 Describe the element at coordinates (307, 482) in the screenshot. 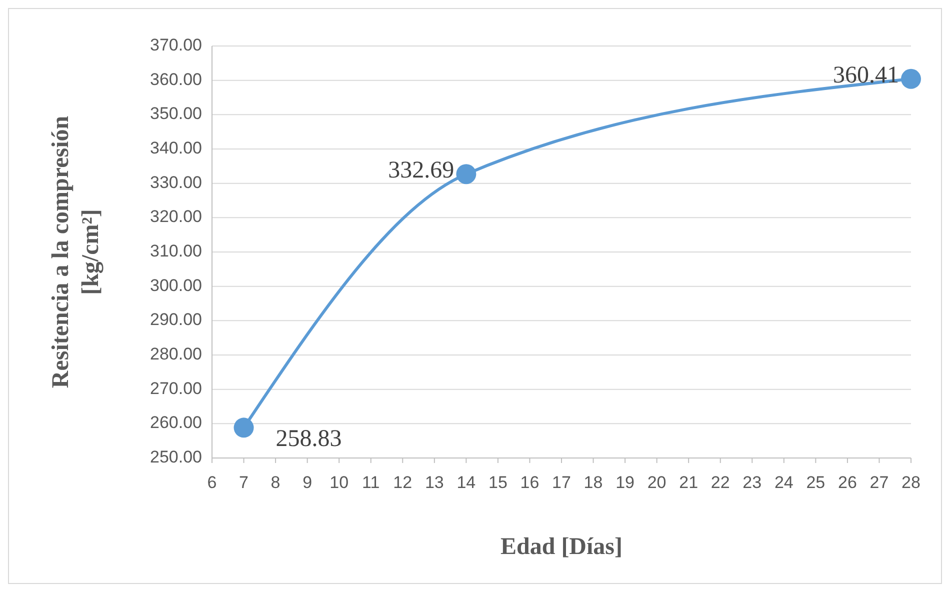

I see `x-tick-label: 9` at that location.